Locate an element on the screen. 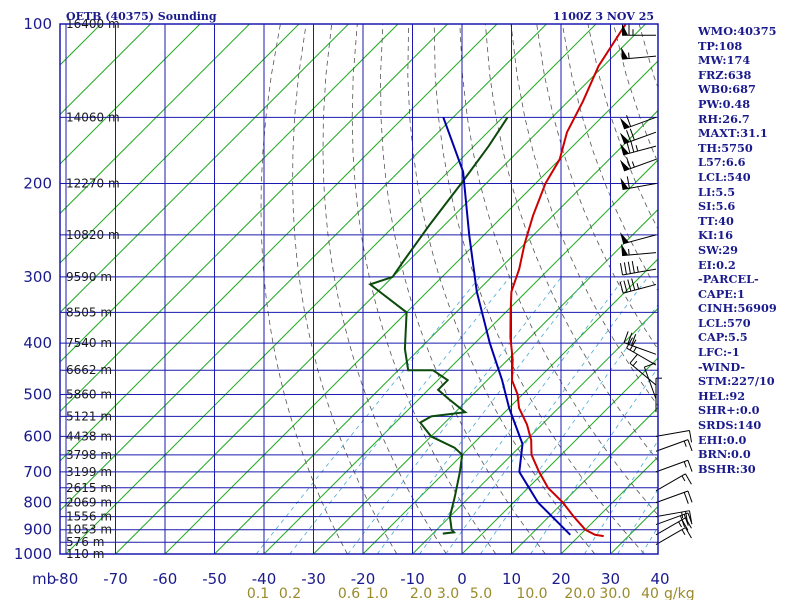  pressure-tick-label: 200 is located at coordinates (37, 184).